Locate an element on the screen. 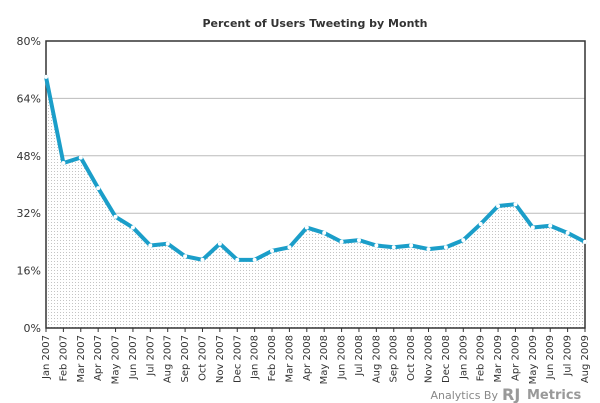  y-tick-label: 0% is located at coordinates (32, 328).